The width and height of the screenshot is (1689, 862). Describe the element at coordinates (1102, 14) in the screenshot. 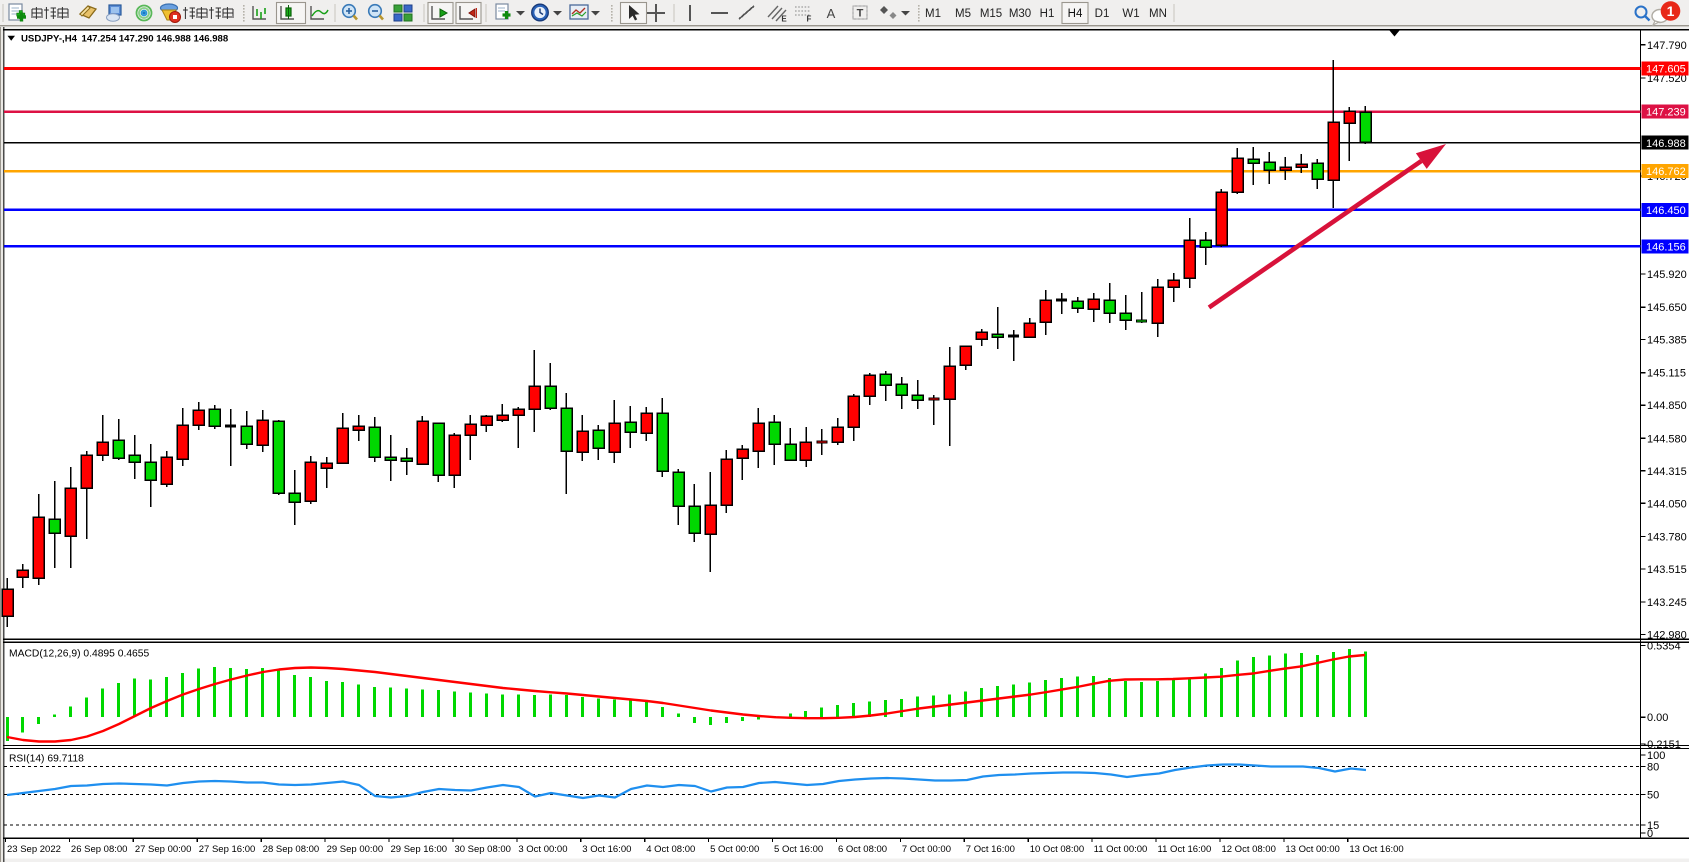

I see `svg-text: D1` at that location.